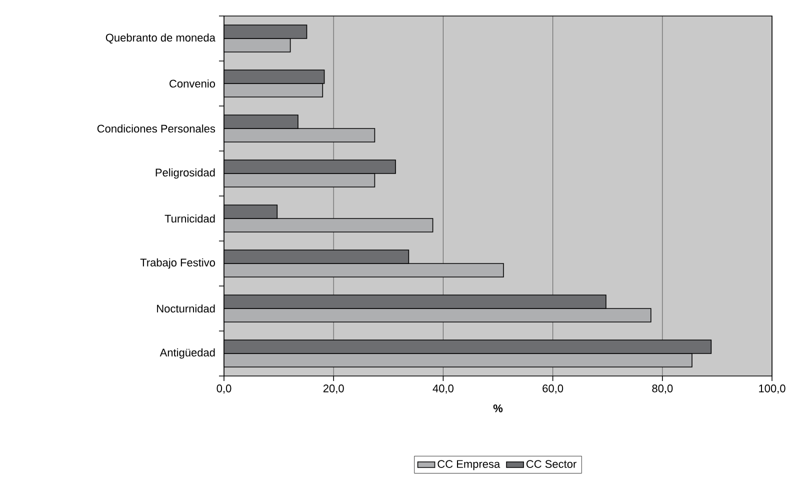 The image size is (801, 490). What do you see at coordinates (161, 38) in the screenshot?
I see `y-tick-label: Quebranto de moneda` at bounding box center [161, 38].